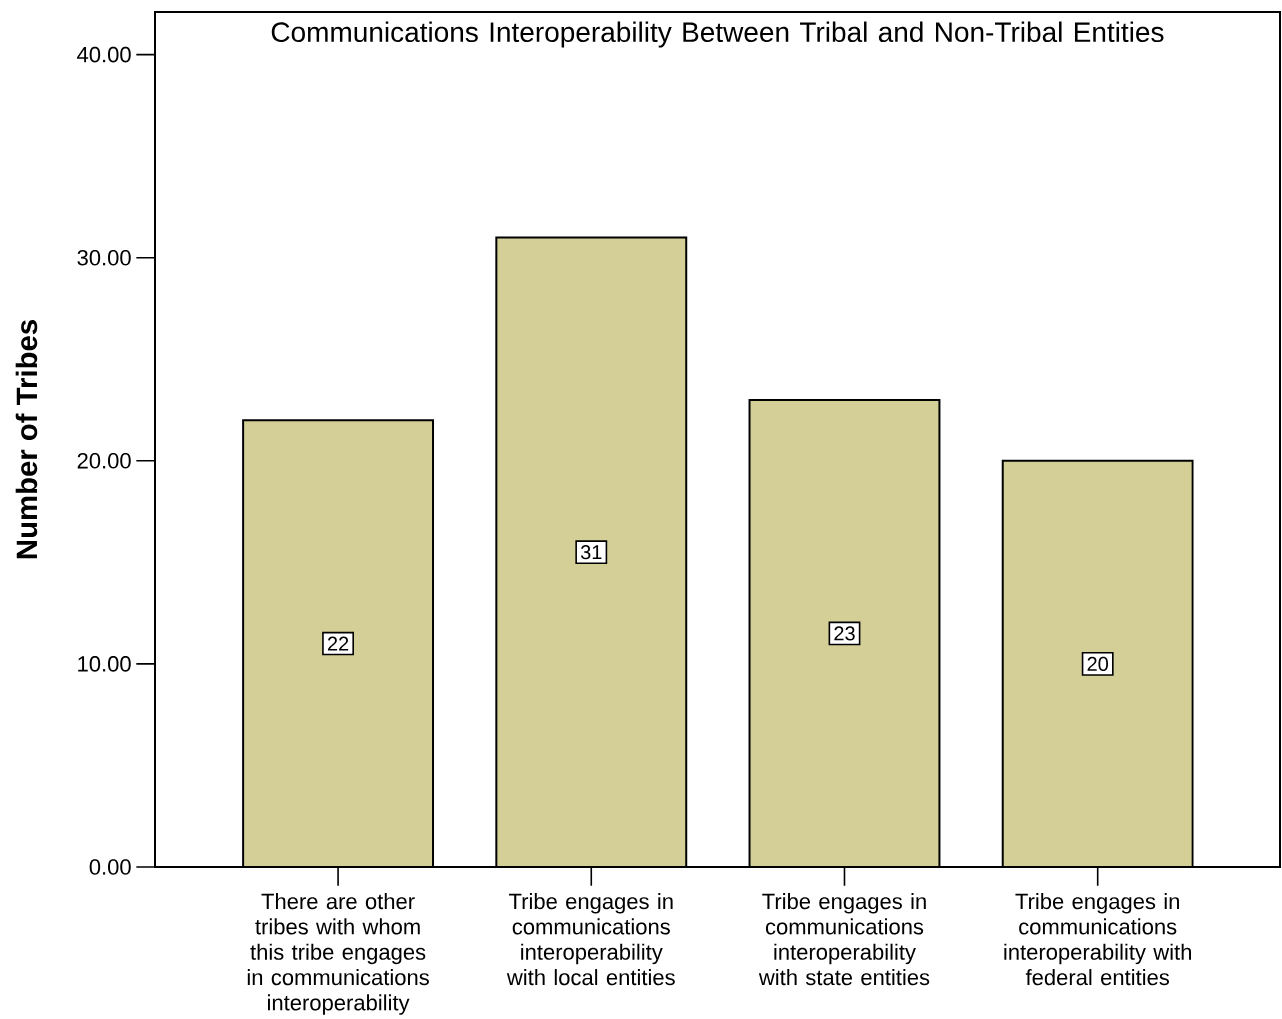  What do you see at coordinates (338, 954) in the screenshot?
I see `x-tick-label: There are other tribes with whom this tribe engages in communications interoperability` at bounding box center [338, 954].